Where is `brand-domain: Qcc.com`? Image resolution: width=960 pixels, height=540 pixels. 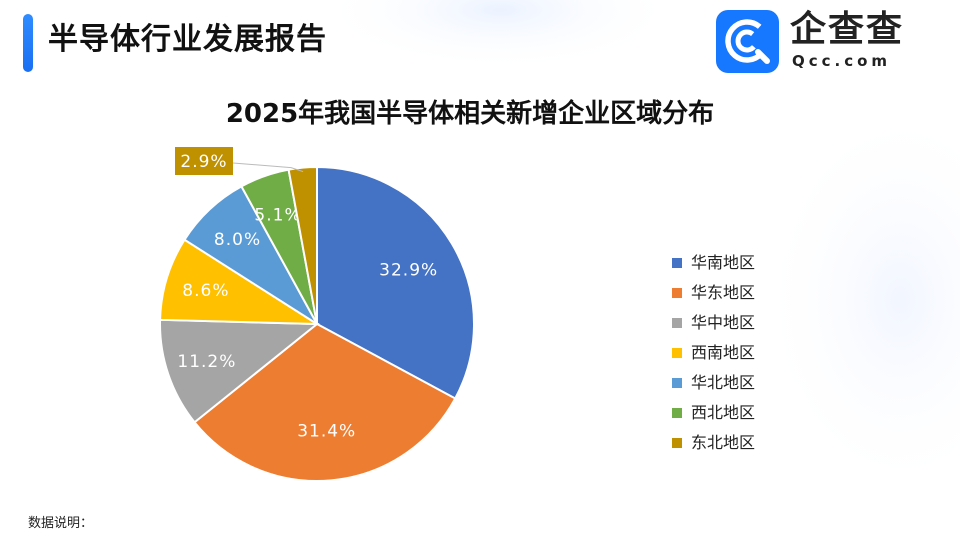
brand-domain: Qcc.com is located at coordinates (842, 61).